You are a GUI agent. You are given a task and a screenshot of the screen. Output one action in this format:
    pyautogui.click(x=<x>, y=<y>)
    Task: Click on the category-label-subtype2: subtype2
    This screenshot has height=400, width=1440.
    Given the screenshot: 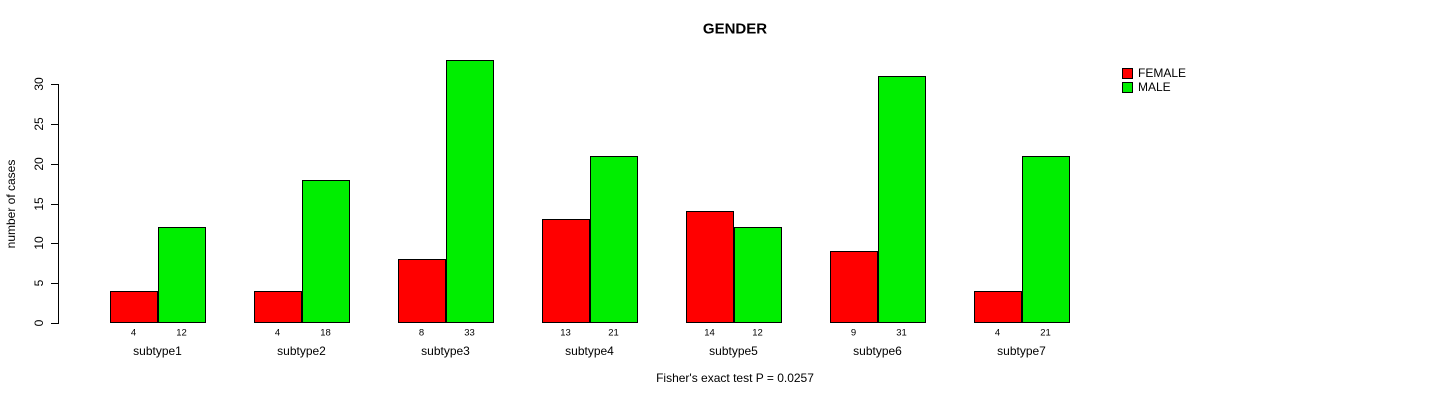 What is the action you would take?
    pyautogui.click(x=301, y=351)
    